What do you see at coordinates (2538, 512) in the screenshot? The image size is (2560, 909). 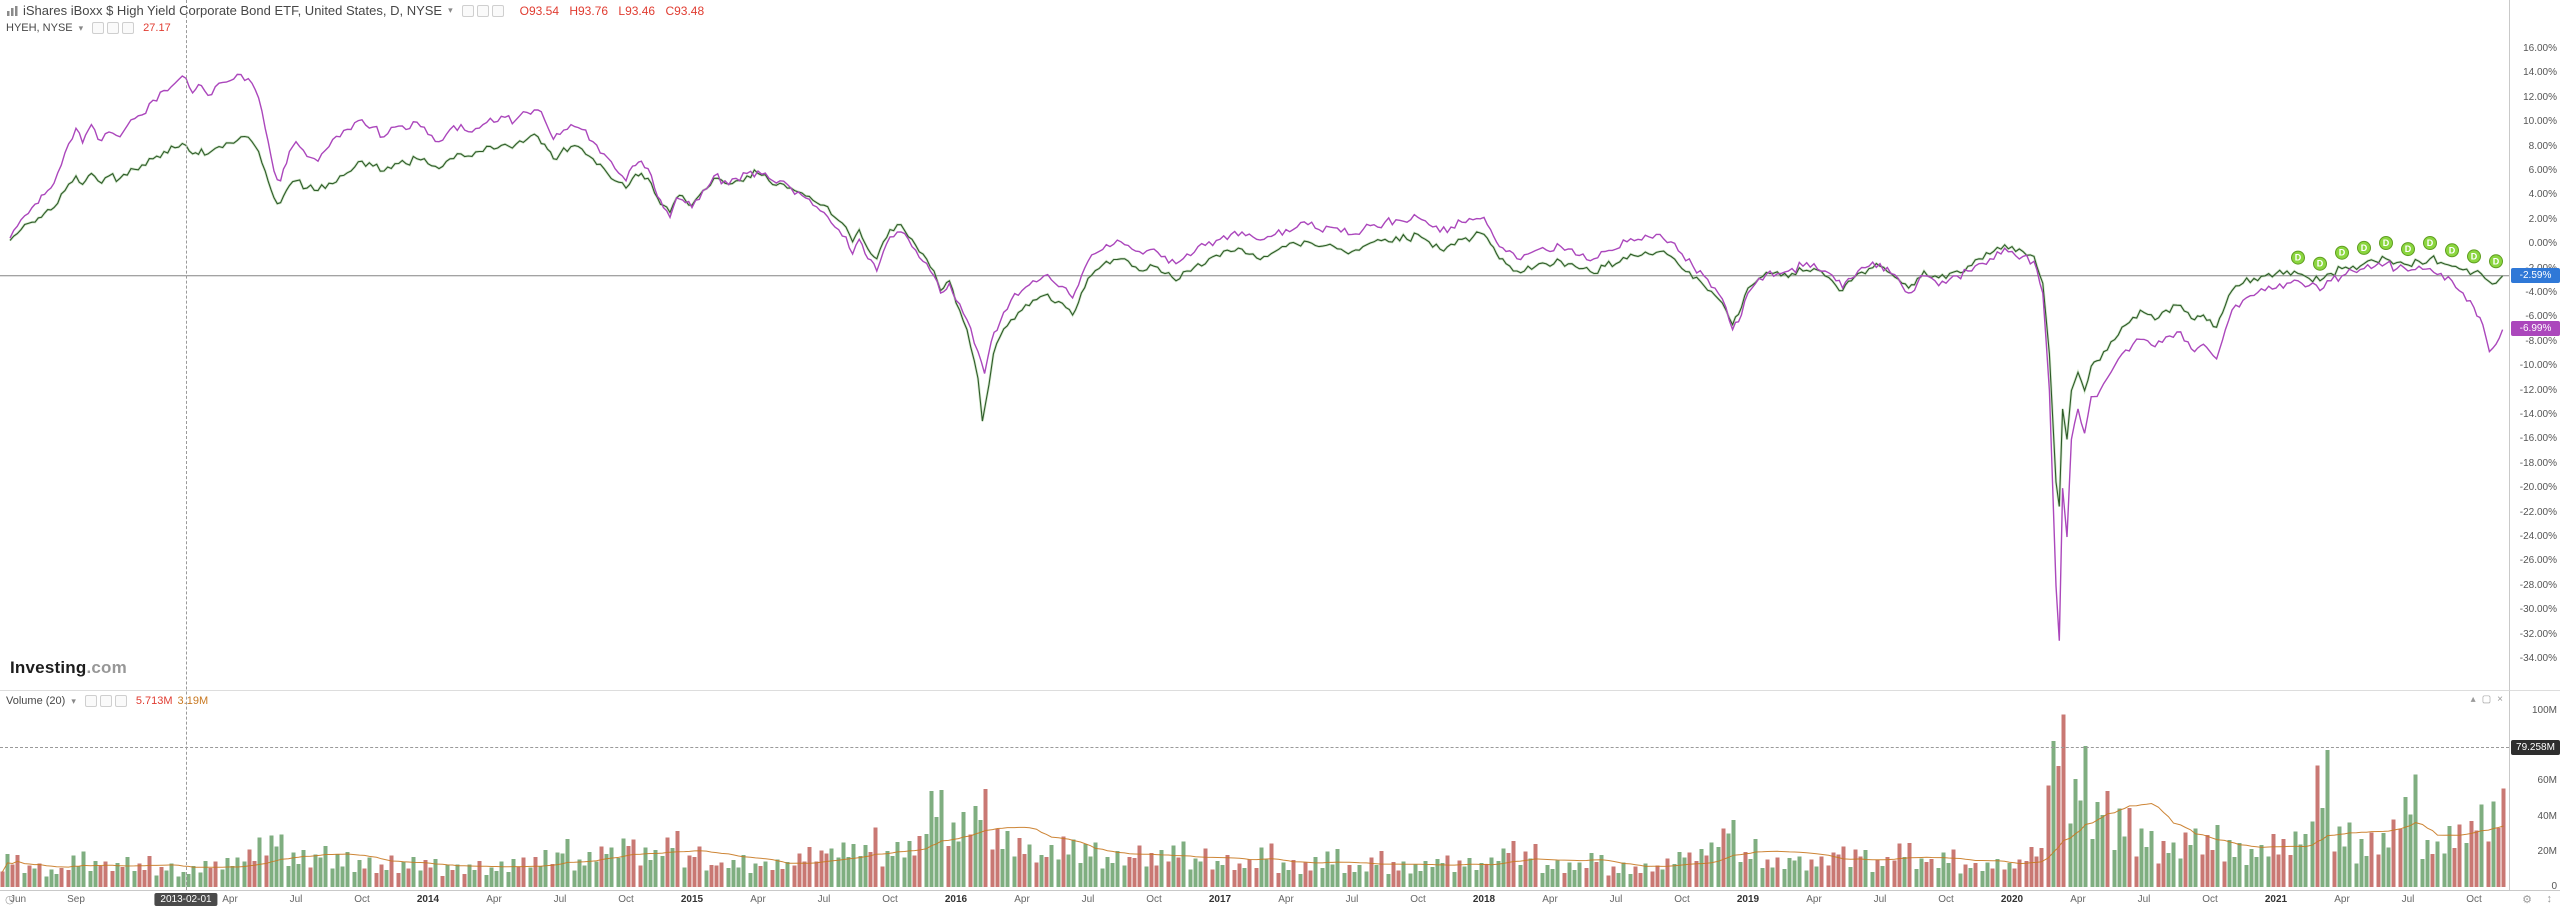 I see `price-axis-tick: -22.00%` at bounding box center [2538, 512].